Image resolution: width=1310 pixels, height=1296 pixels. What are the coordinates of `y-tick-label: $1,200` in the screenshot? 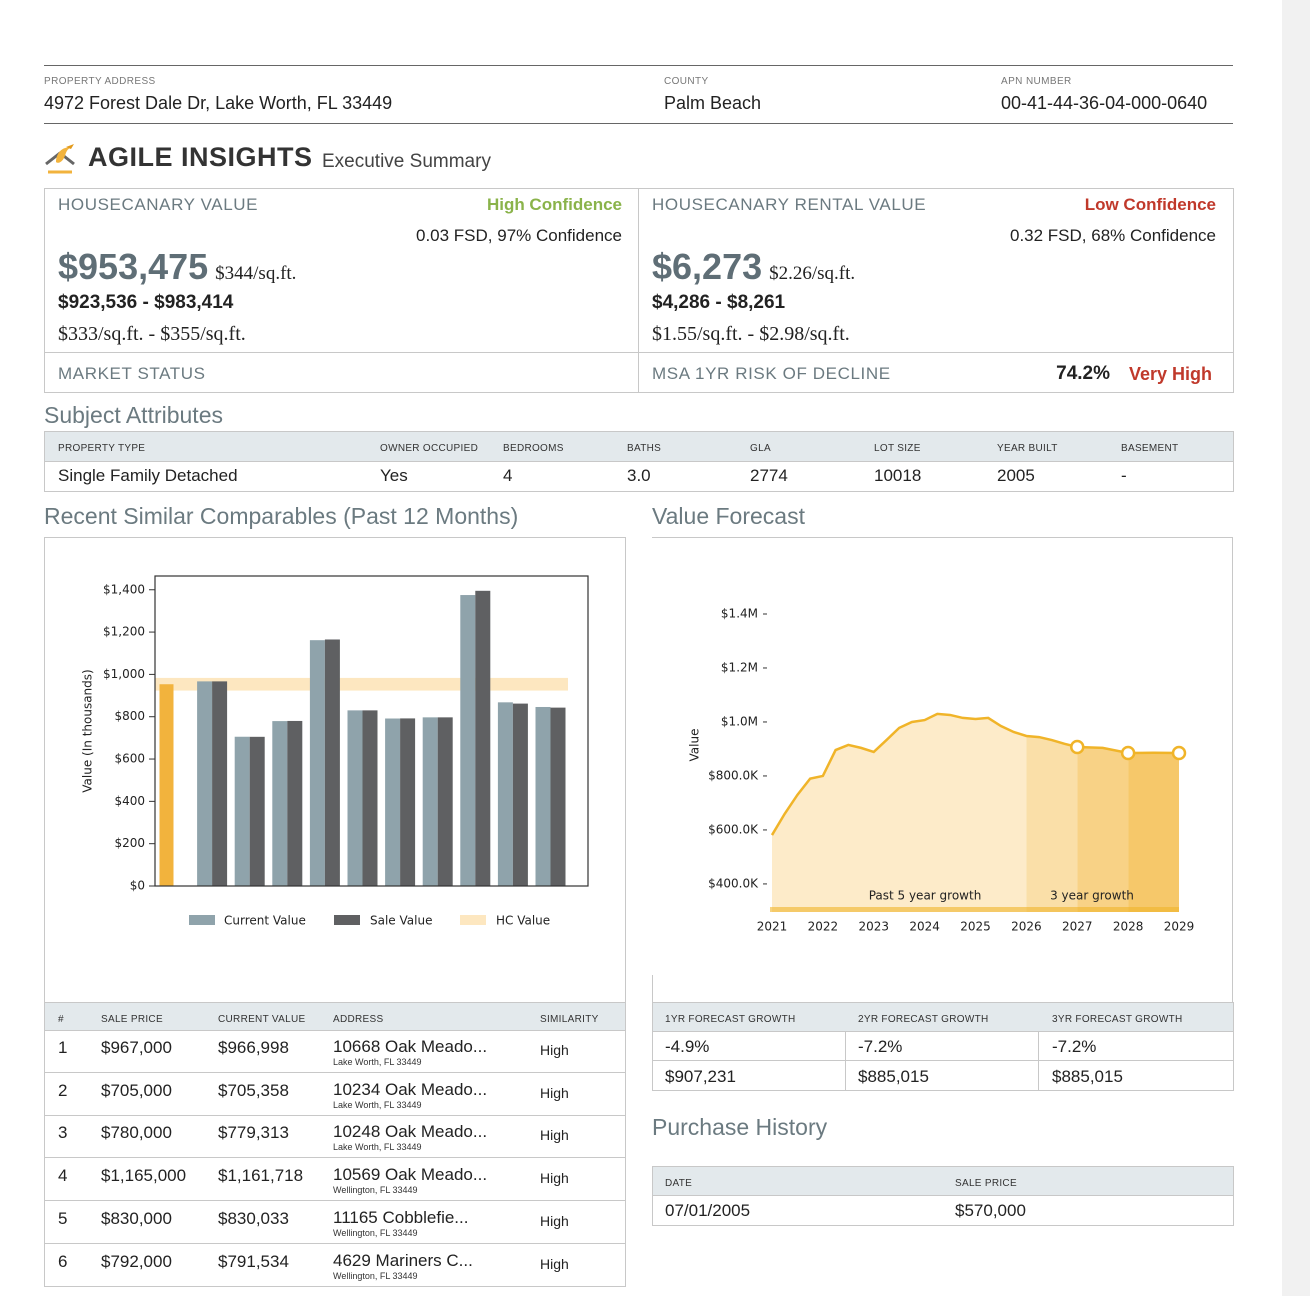 It's located at (124, 632).